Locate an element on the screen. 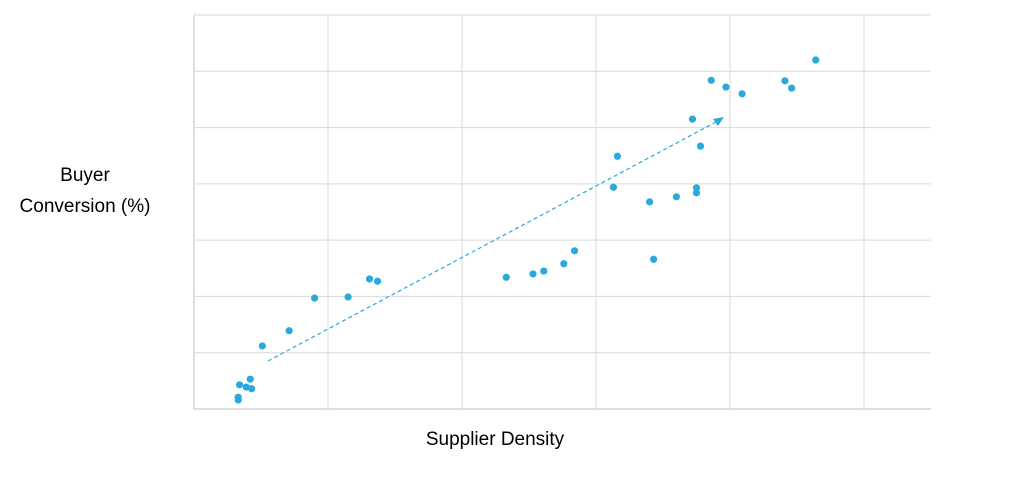 This screenshot has width=1009, height=485. y-axis-label: Buyer Conversion (%) is located at coordinates (85, 191).